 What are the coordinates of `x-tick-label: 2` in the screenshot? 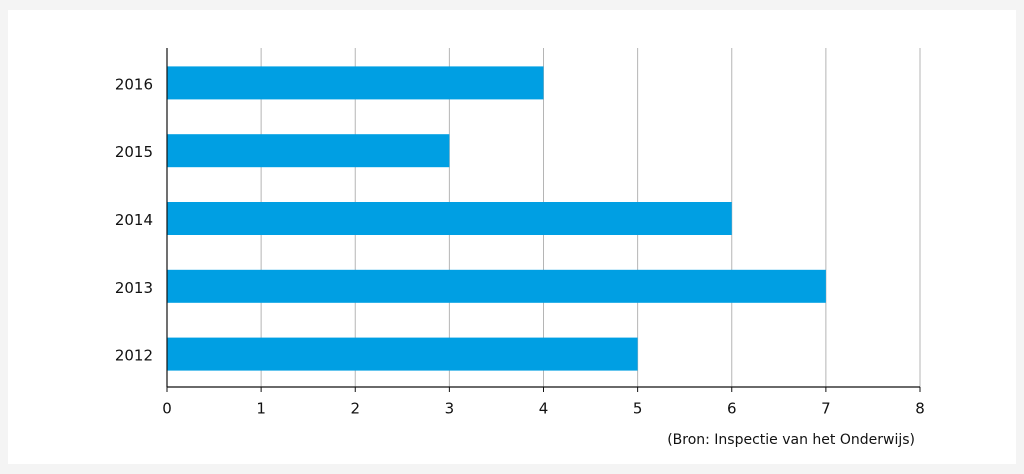 It's located at (355, 409).